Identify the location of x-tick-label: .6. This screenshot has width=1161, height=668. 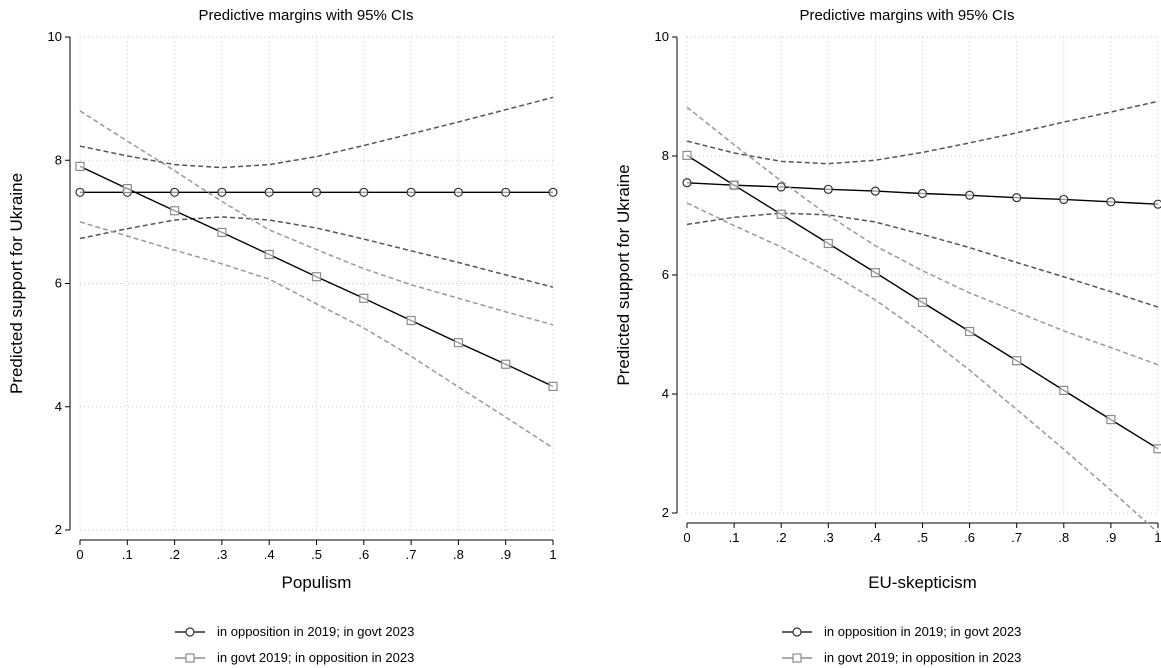
(363, 554).